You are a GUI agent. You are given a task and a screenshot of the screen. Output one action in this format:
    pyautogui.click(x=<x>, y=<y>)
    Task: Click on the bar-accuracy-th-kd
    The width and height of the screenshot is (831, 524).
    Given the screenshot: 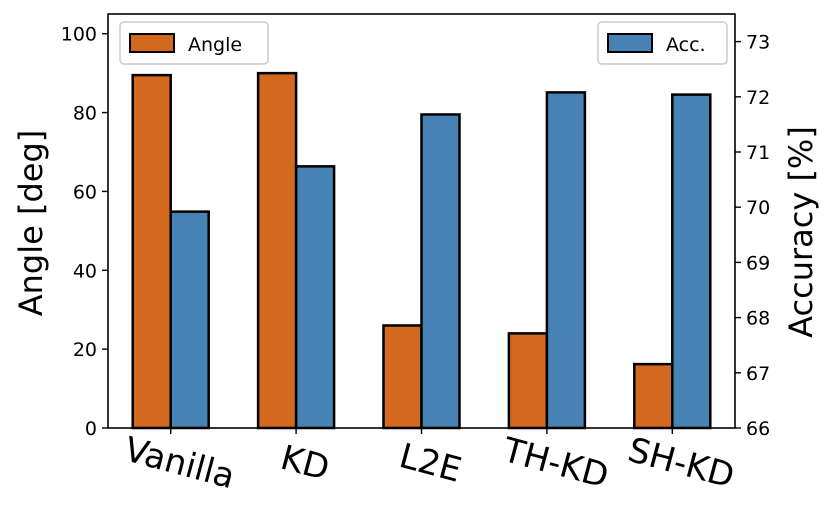 What is the action you would take?
    pyautogui.click(x=566, y=260)
    